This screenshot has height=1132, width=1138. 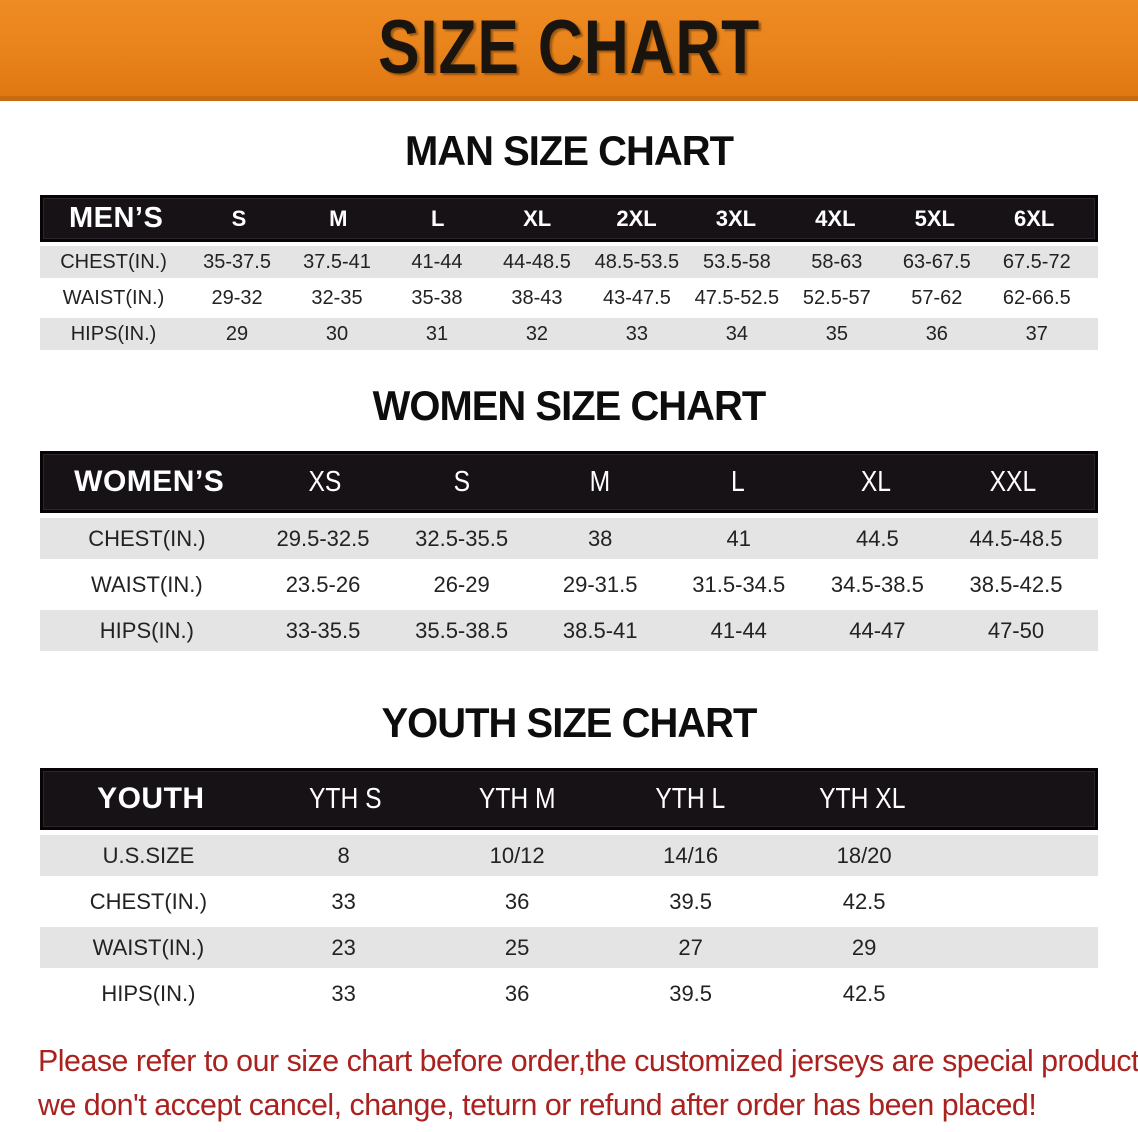 I want to click on size-value-cell: 44-47, so click(x=877, y=630).